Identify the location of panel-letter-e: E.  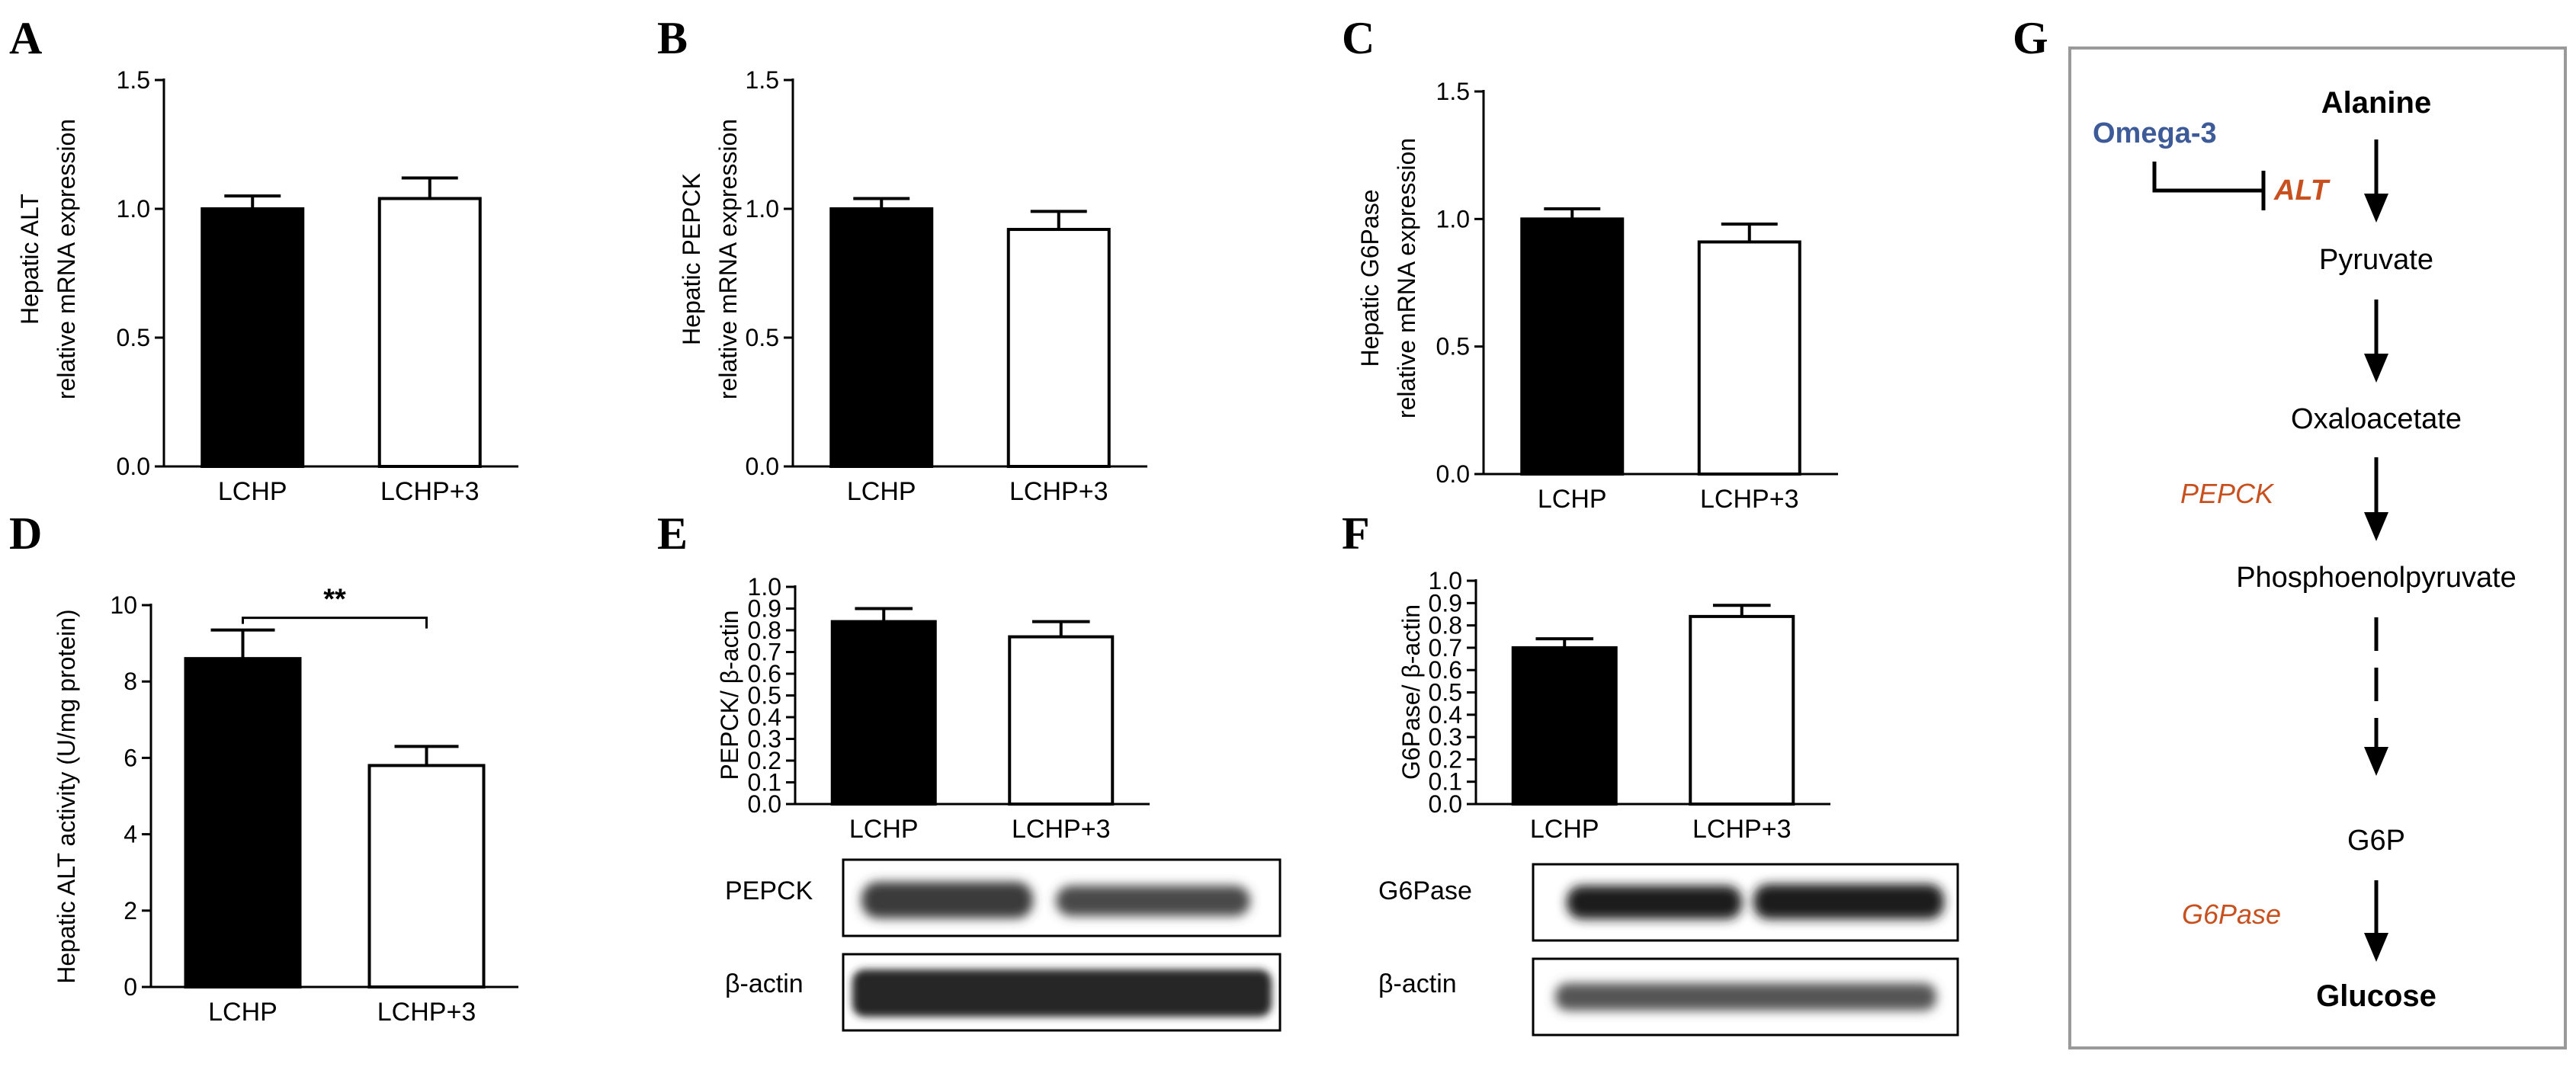
(672, 533).